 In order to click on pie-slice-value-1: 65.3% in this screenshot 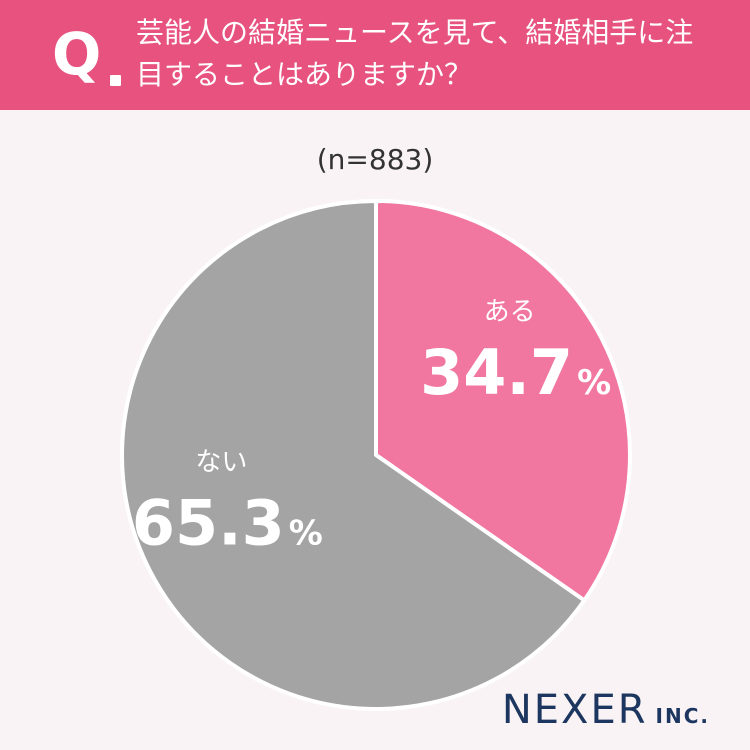, I will do `click(227, 523)`.